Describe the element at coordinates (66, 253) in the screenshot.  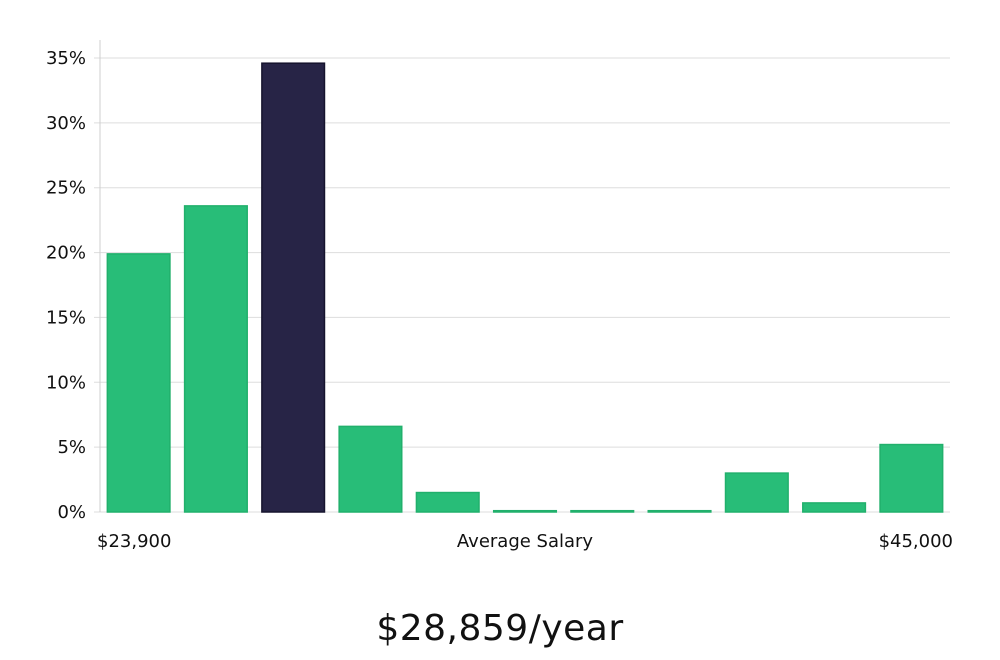
I see `y-tick-label: 20%` at that location.